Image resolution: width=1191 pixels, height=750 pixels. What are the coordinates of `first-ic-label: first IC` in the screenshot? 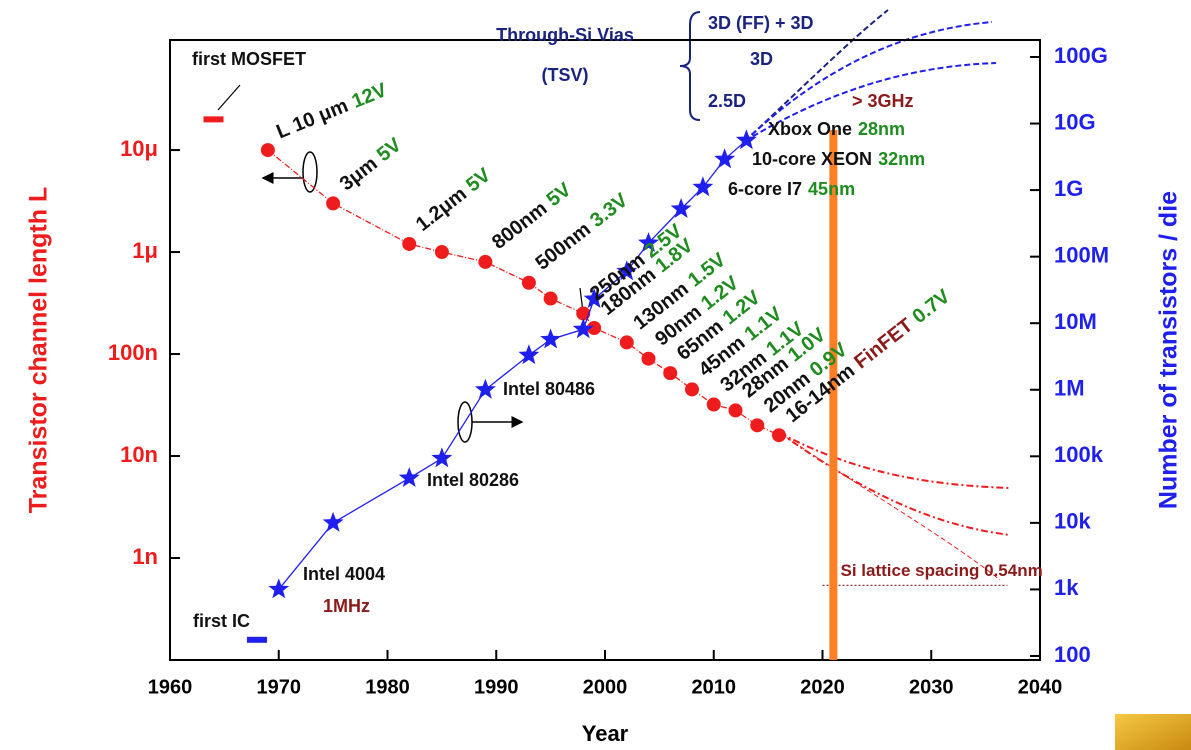 It's located at (221, 621).